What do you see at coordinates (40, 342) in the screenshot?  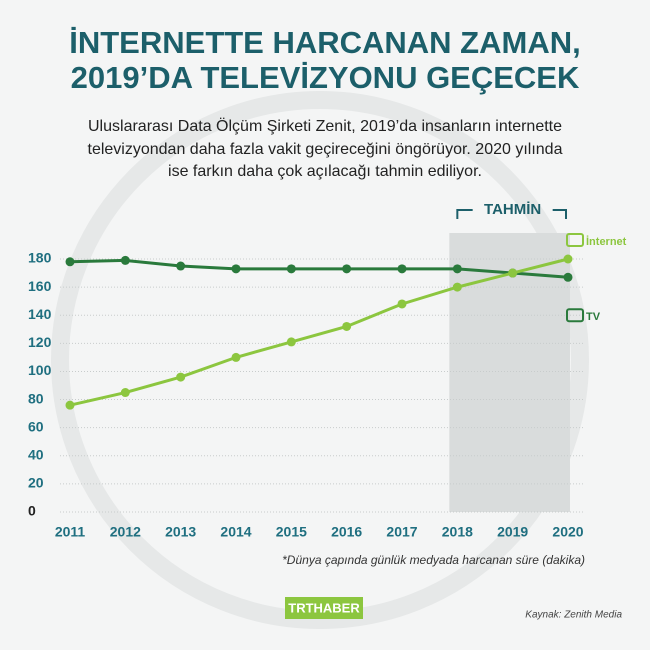 I see `y-tick-label: 120` at bounding box center [40, 342].